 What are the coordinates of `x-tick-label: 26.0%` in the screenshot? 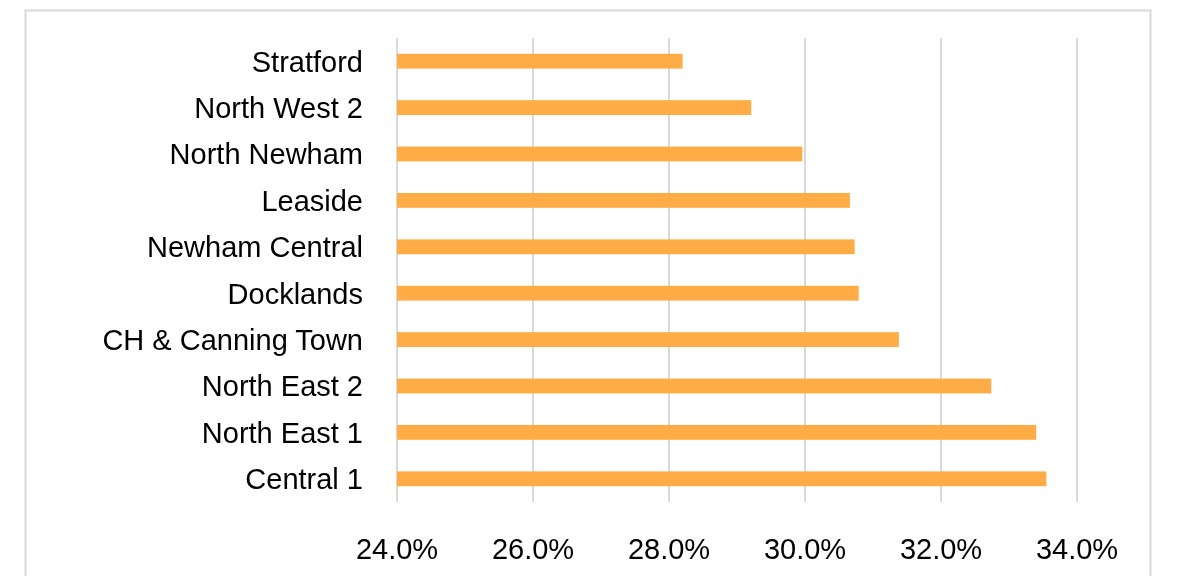 It's located at (533, 549).